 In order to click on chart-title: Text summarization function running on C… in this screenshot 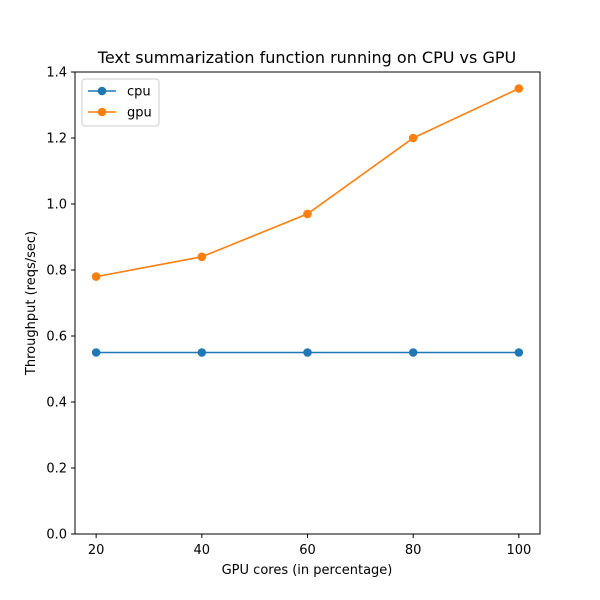, I will do `click(306, 57)`.